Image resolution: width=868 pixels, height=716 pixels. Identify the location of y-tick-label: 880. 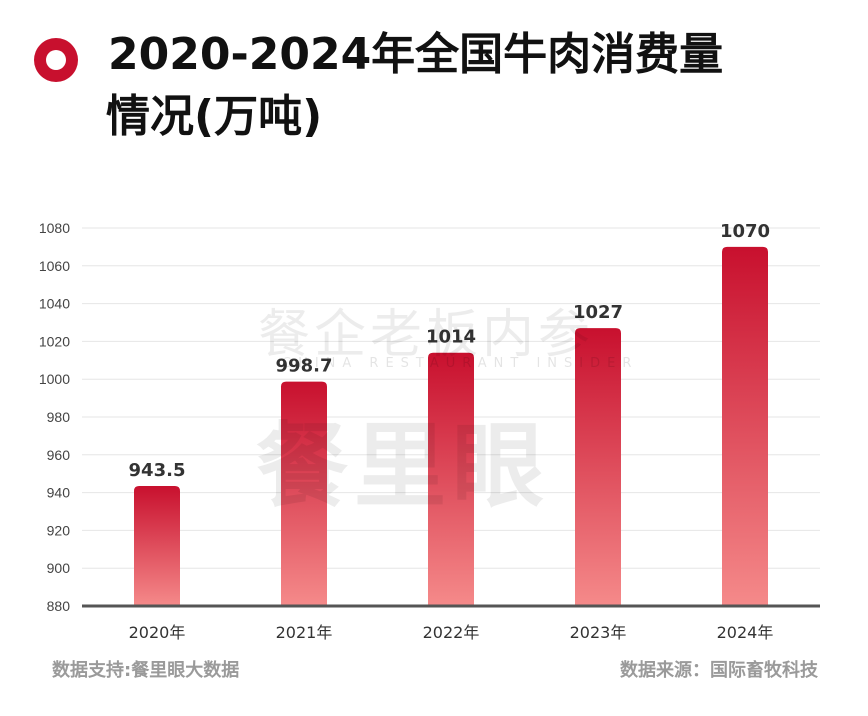
(59, 606).